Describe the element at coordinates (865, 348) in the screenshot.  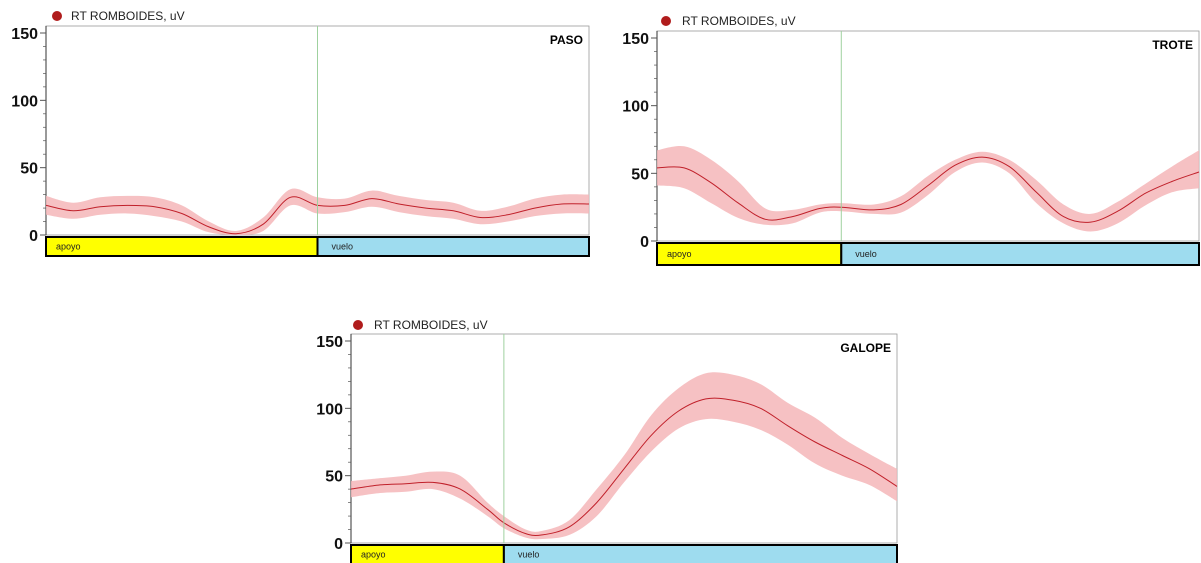
I see `panel-label: GALOPE` at that location.